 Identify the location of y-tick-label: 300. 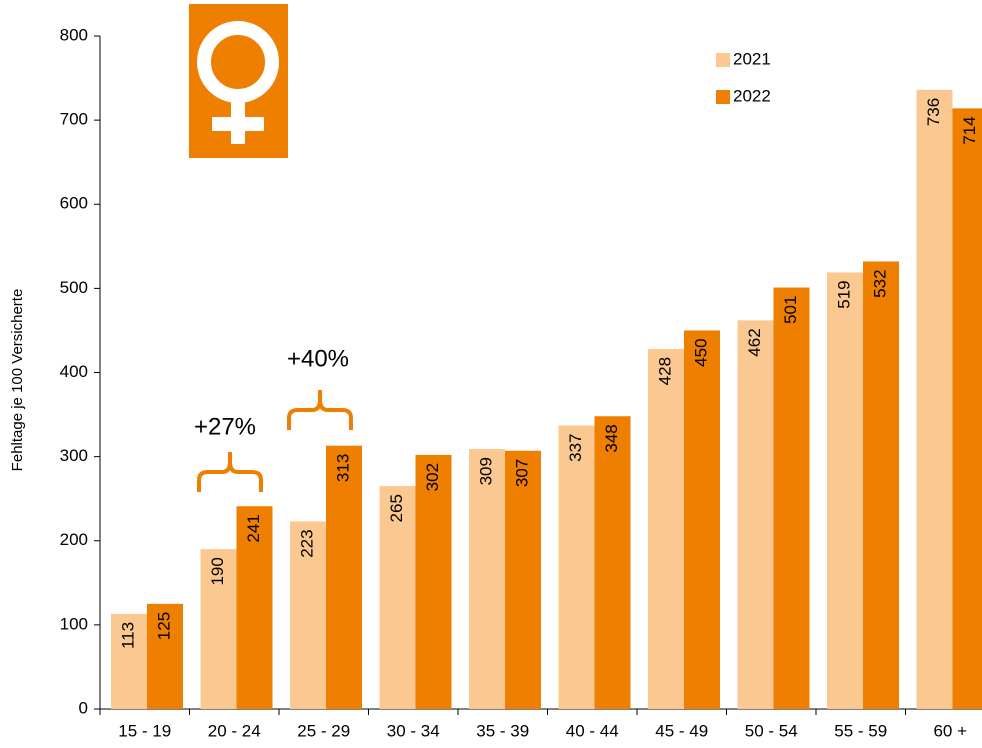
(74, 455).